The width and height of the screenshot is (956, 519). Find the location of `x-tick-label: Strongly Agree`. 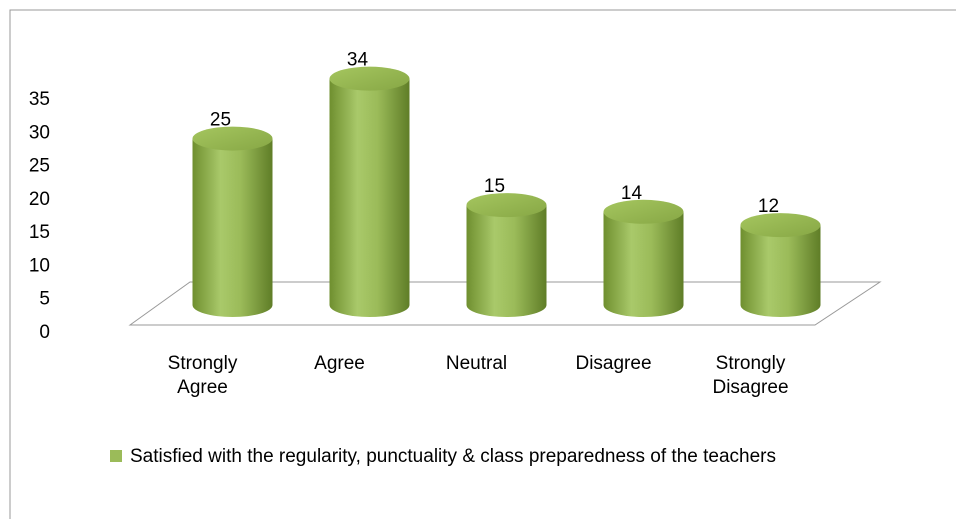

x-tick-label: Strongly Agree is located at coordinates (202, 375).